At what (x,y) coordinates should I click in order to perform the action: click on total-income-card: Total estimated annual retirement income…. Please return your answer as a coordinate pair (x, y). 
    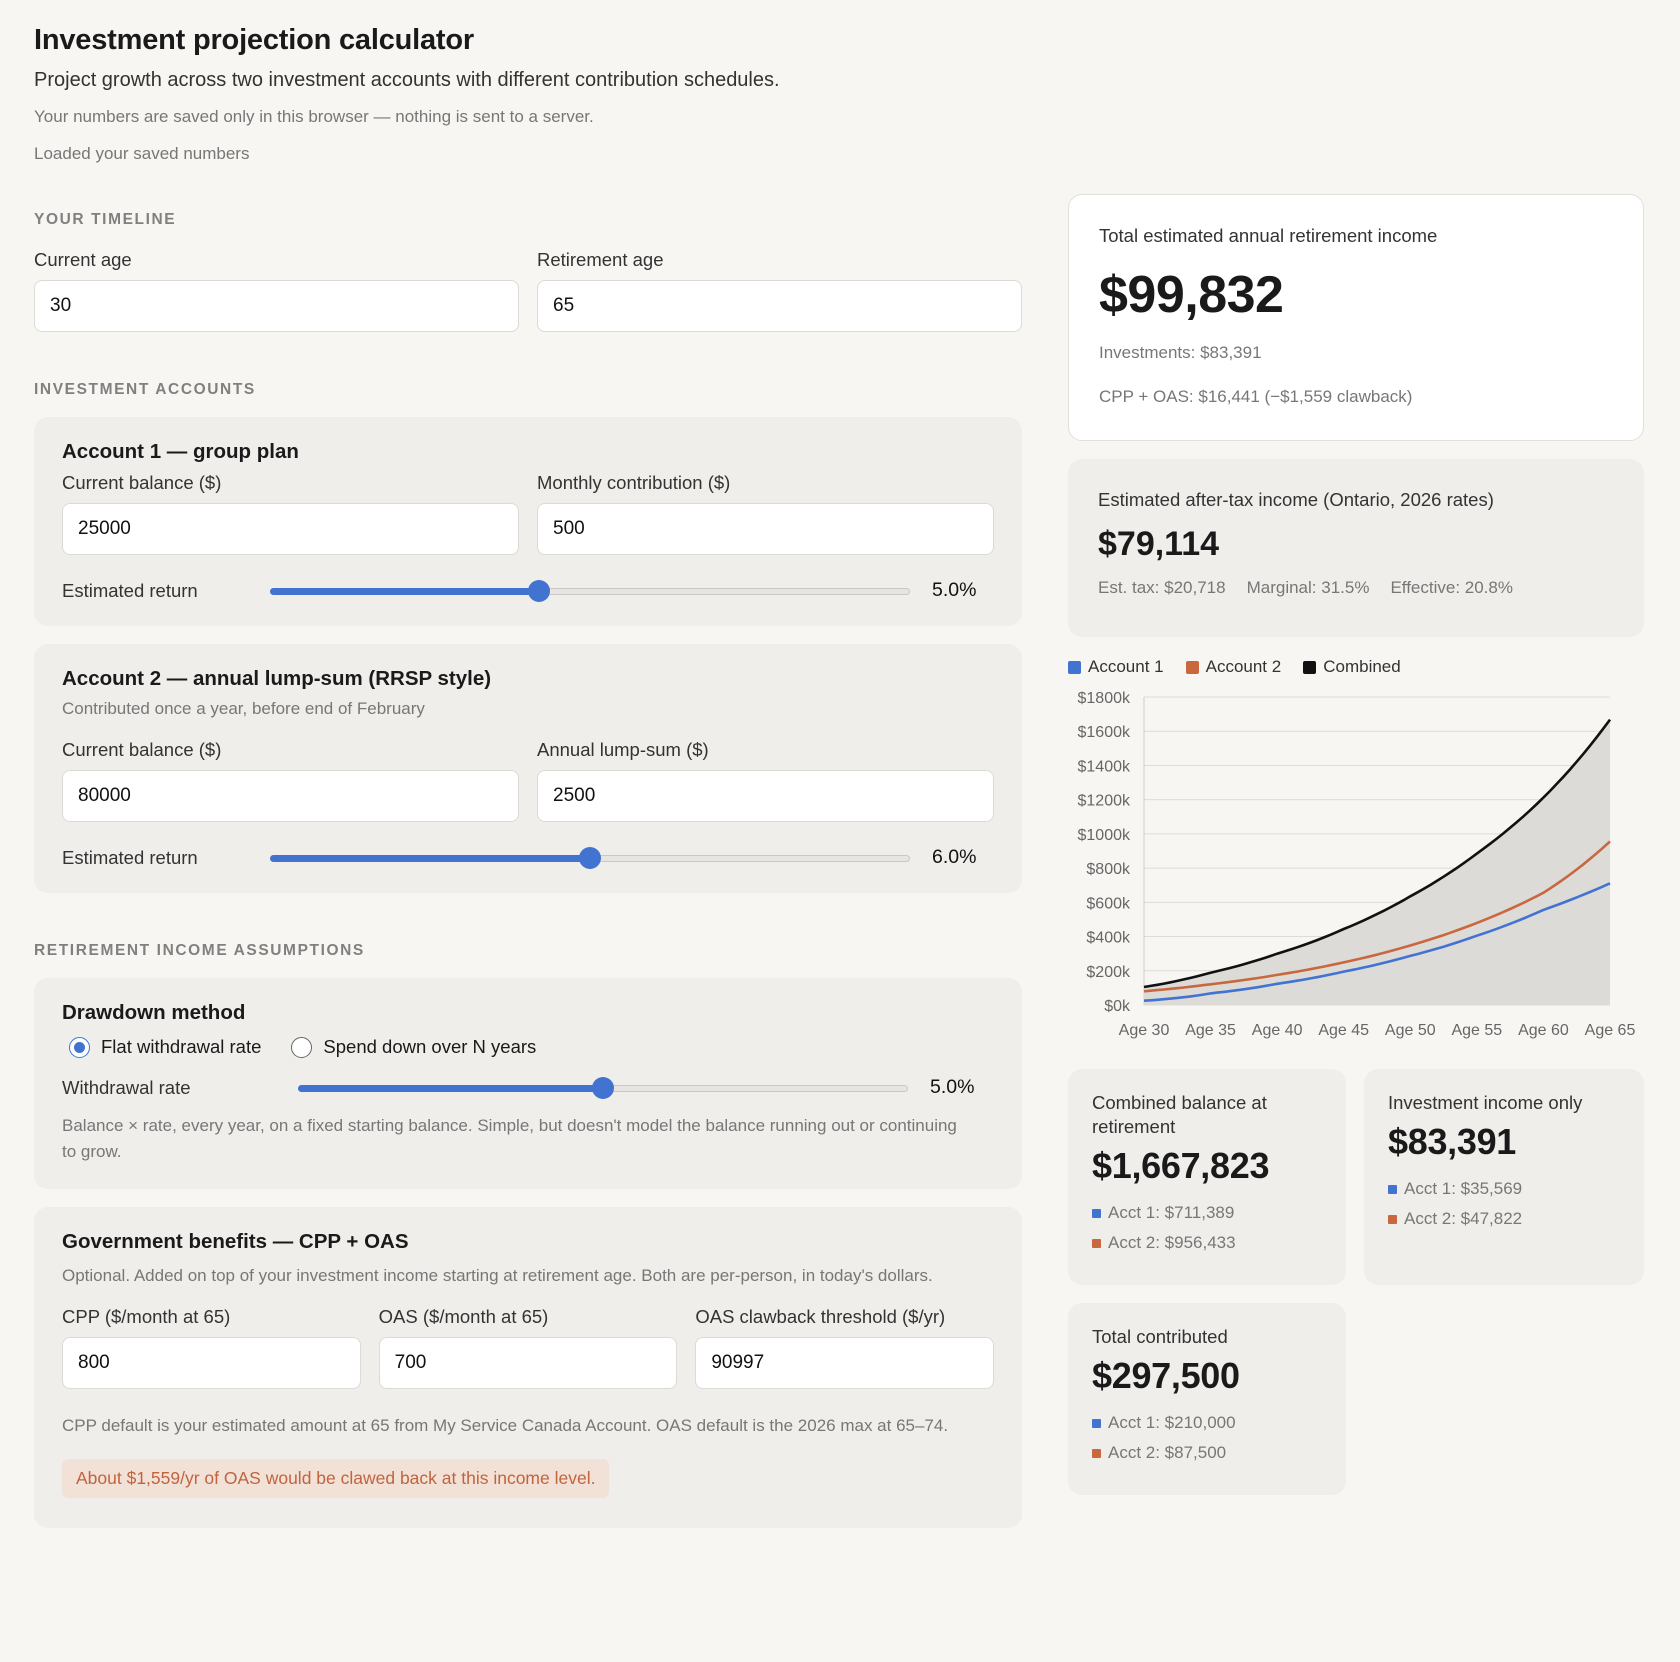
    Looking at the image, I should click on (1356, 317).